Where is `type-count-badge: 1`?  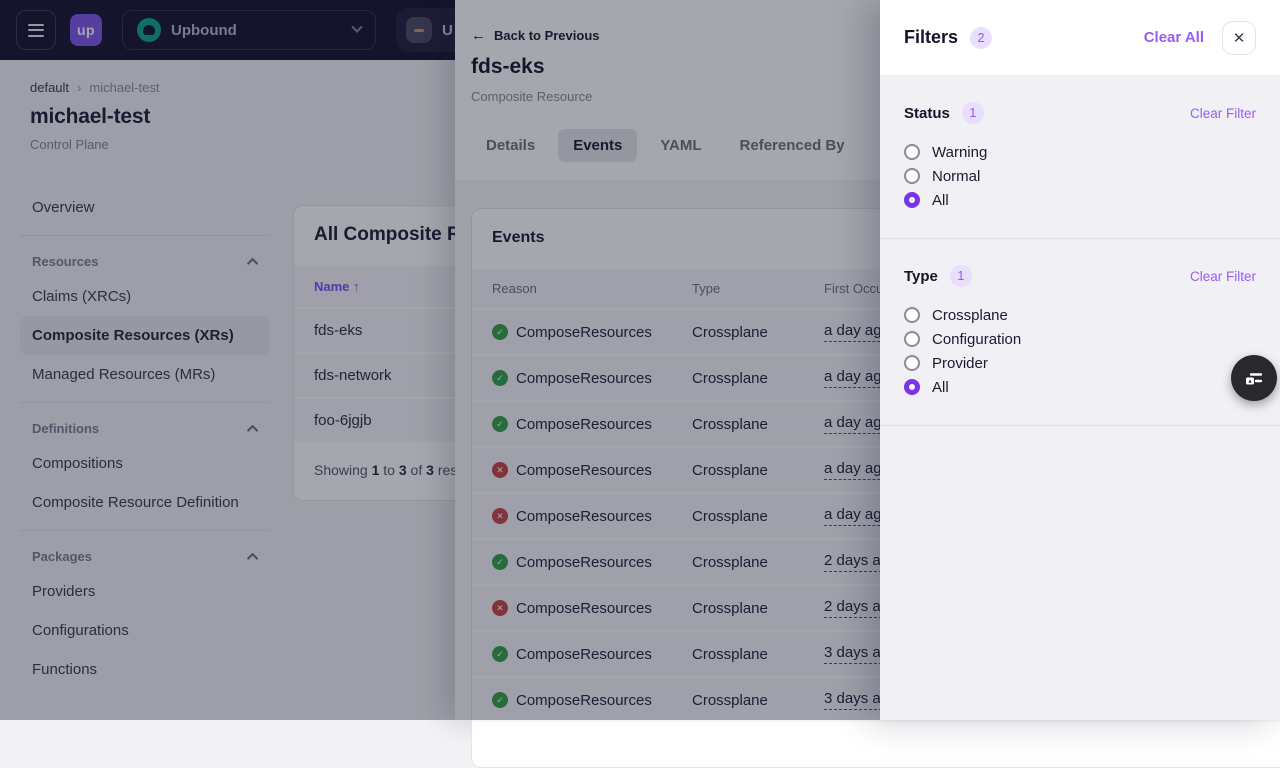
type-count-badge: 1 is located at coordinates (961, 276).